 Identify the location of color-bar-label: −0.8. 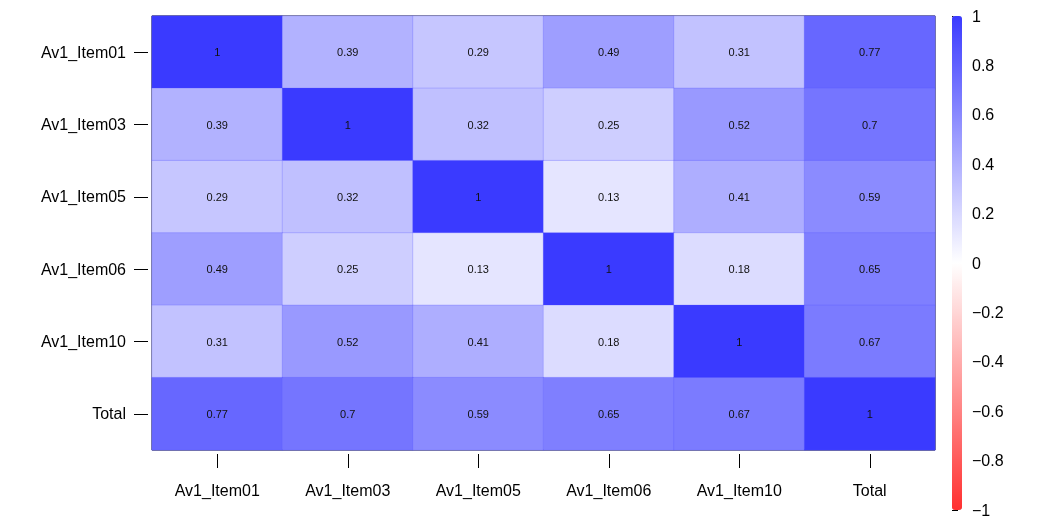
(988, 461).